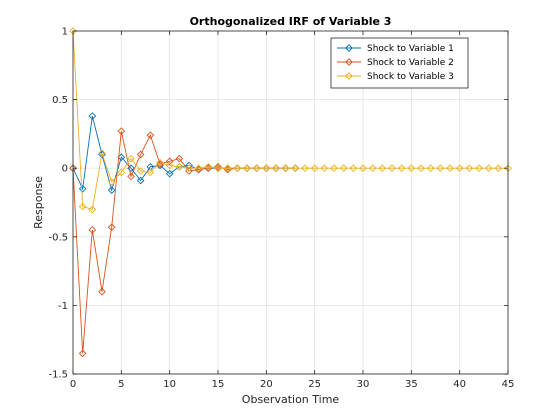 The height and width of the screenshot is (420, 560). What do you see at coordinates (363, 384) in the screenshot?
I see `x-tick-label: 30` at bounding box center [363, 384].